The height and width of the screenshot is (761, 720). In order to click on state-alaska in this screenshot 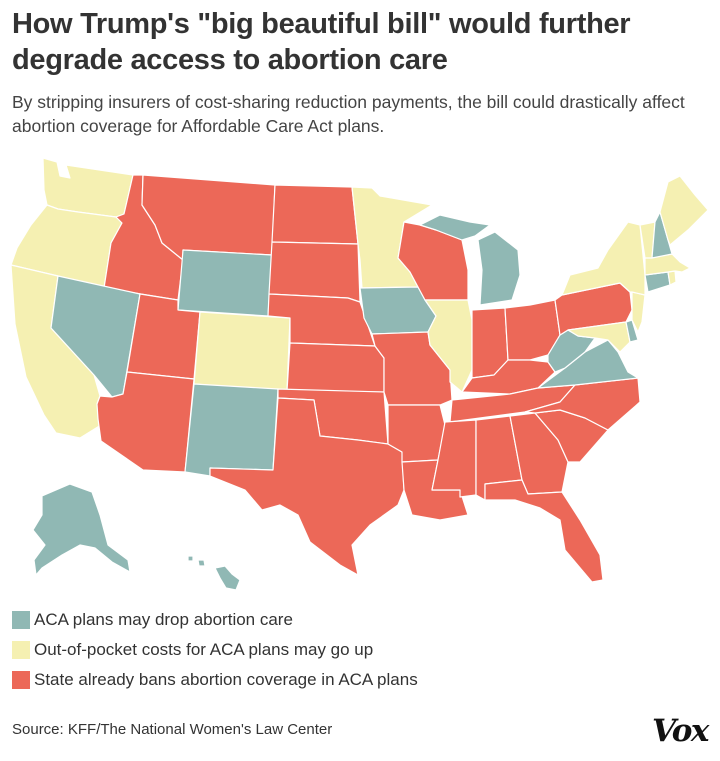, I will do `click(81, 529)`.